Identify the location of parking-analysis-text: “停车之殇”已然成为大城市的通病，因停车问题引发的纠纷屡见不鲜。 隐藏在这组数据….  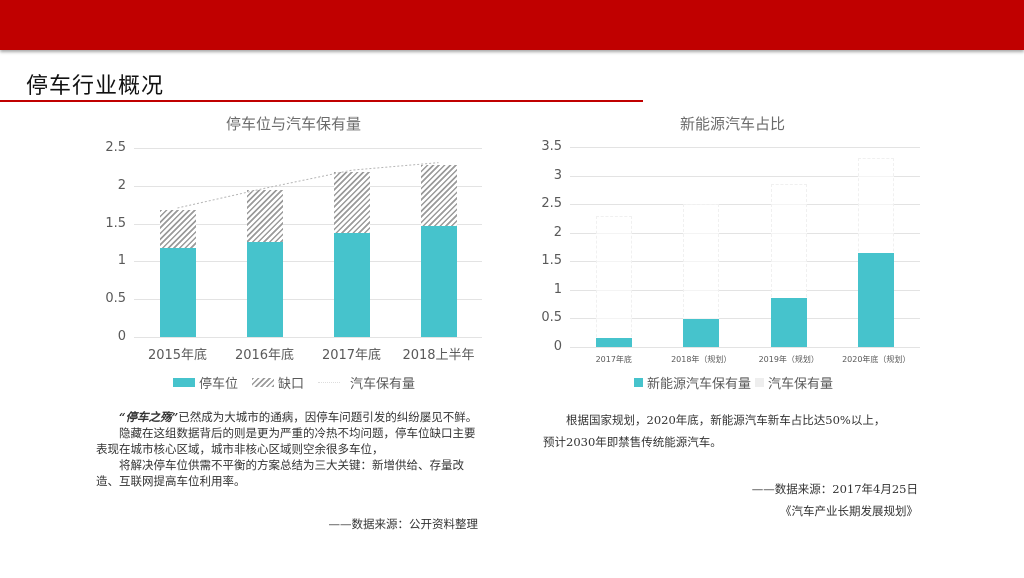
(288, 449).